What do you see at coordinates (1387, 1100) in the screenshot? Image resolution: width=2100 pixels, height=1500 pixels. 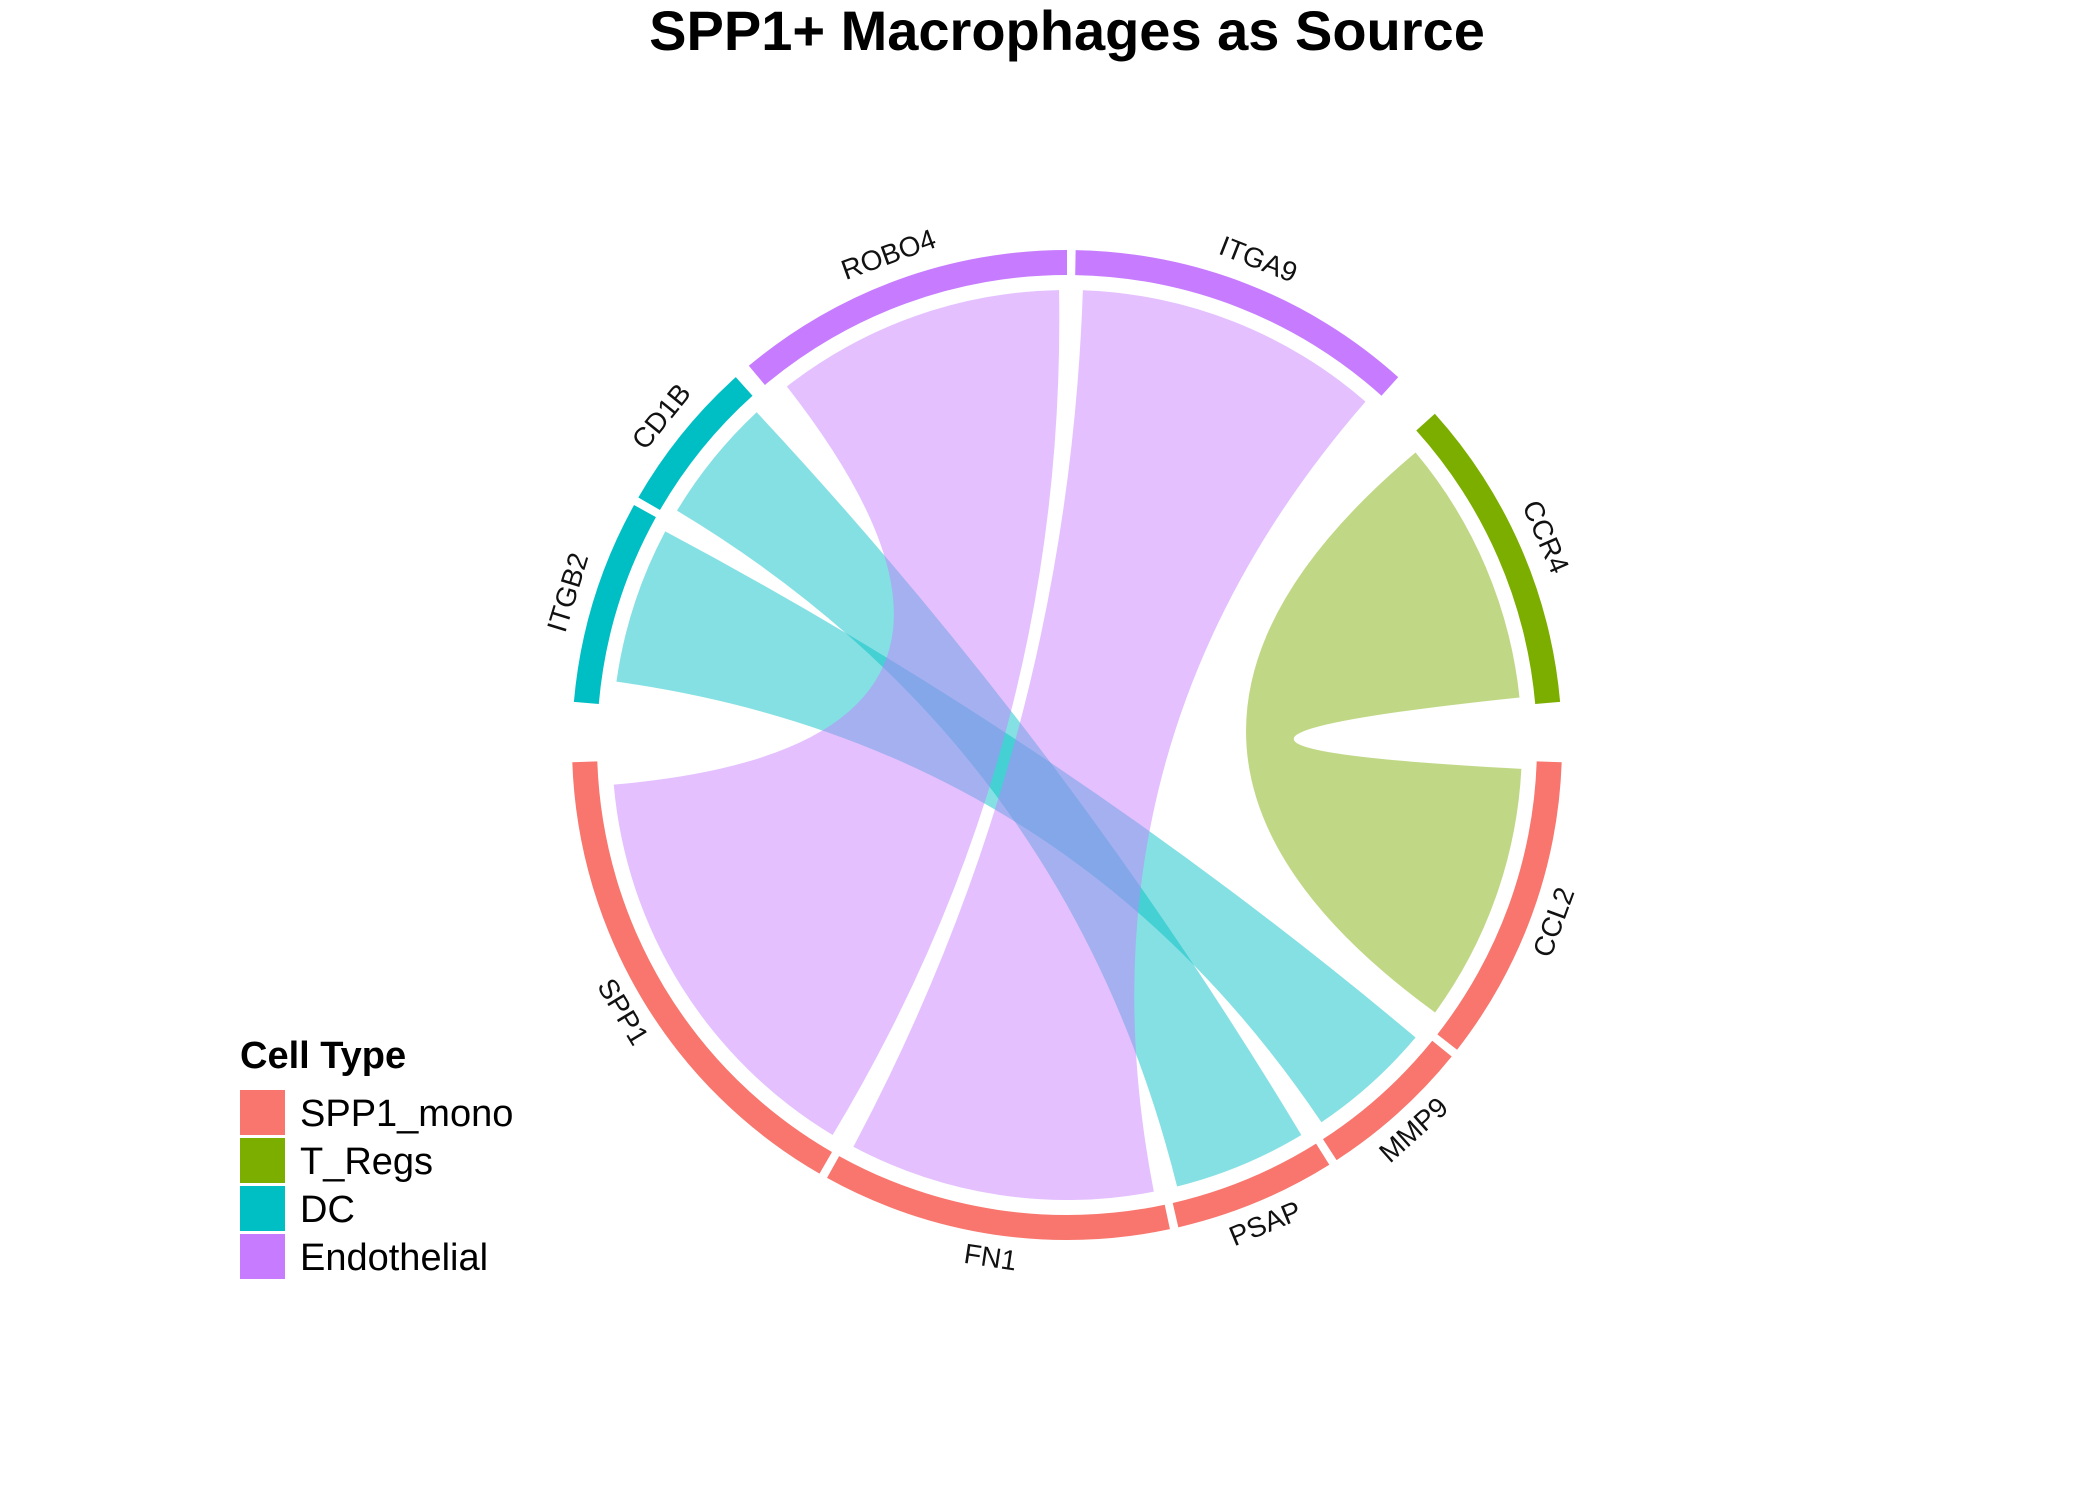 I see `sector-mmp9` at bounding box center [1387, 1100].